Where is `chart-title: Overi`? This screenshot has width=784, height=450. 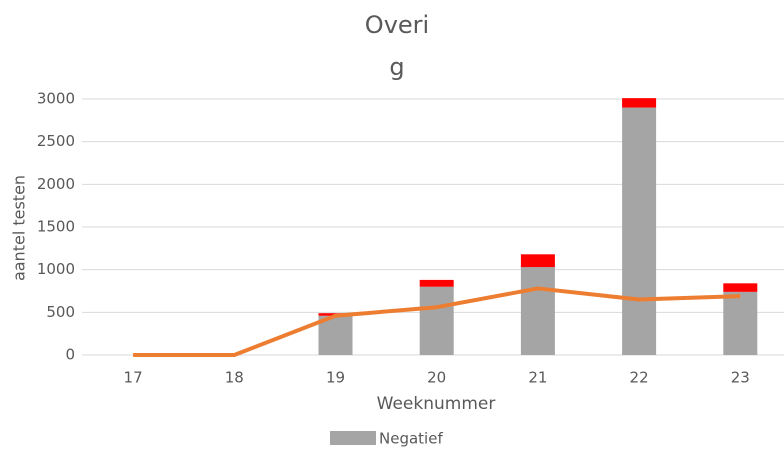 chart-title: Overi is located at coordinates (397, 25).